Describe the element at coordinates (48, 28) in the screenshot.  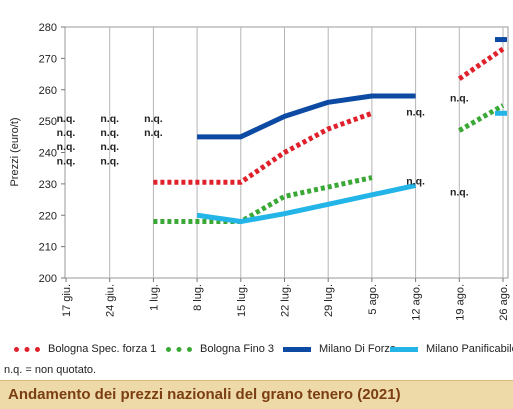
I see `y-tick-label: 280` at that location.